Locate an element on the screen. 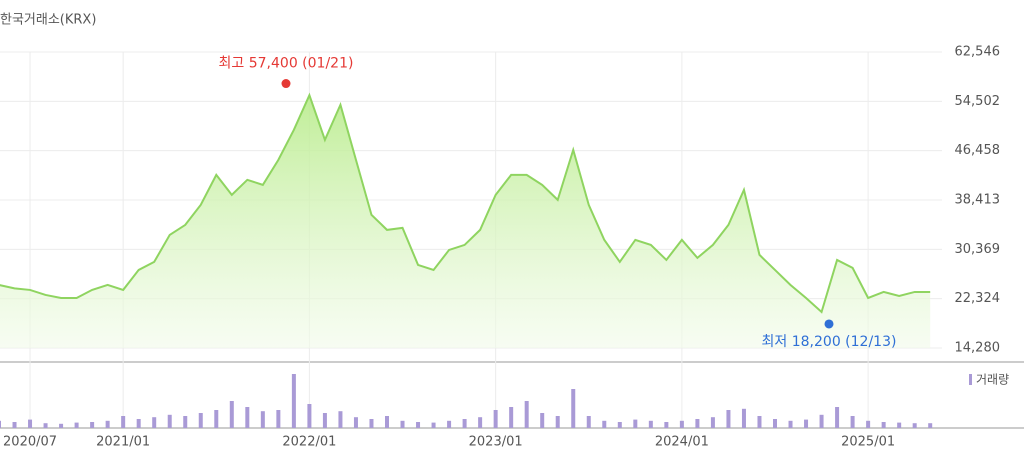 This screenshot has width=1024, height=468. x-tick-label: 2025/01 is located at coordinates (868, 442).